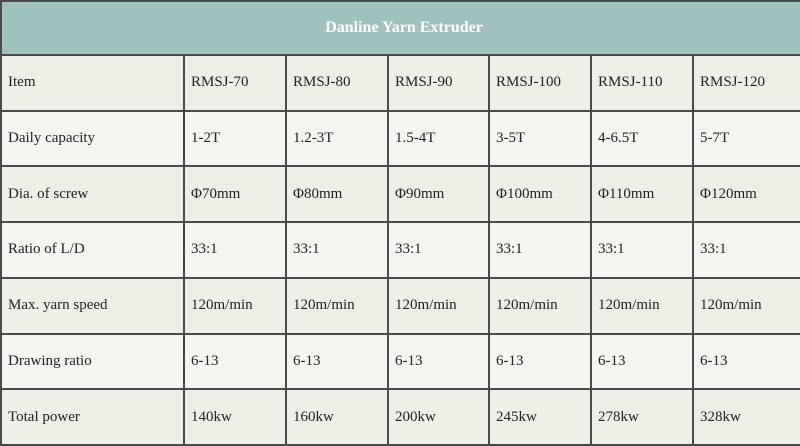  What do you see at coordinates (92, 250) in the screenshot?
I see `row-label: Ratio of L/D` at bounding box center [92, 250].